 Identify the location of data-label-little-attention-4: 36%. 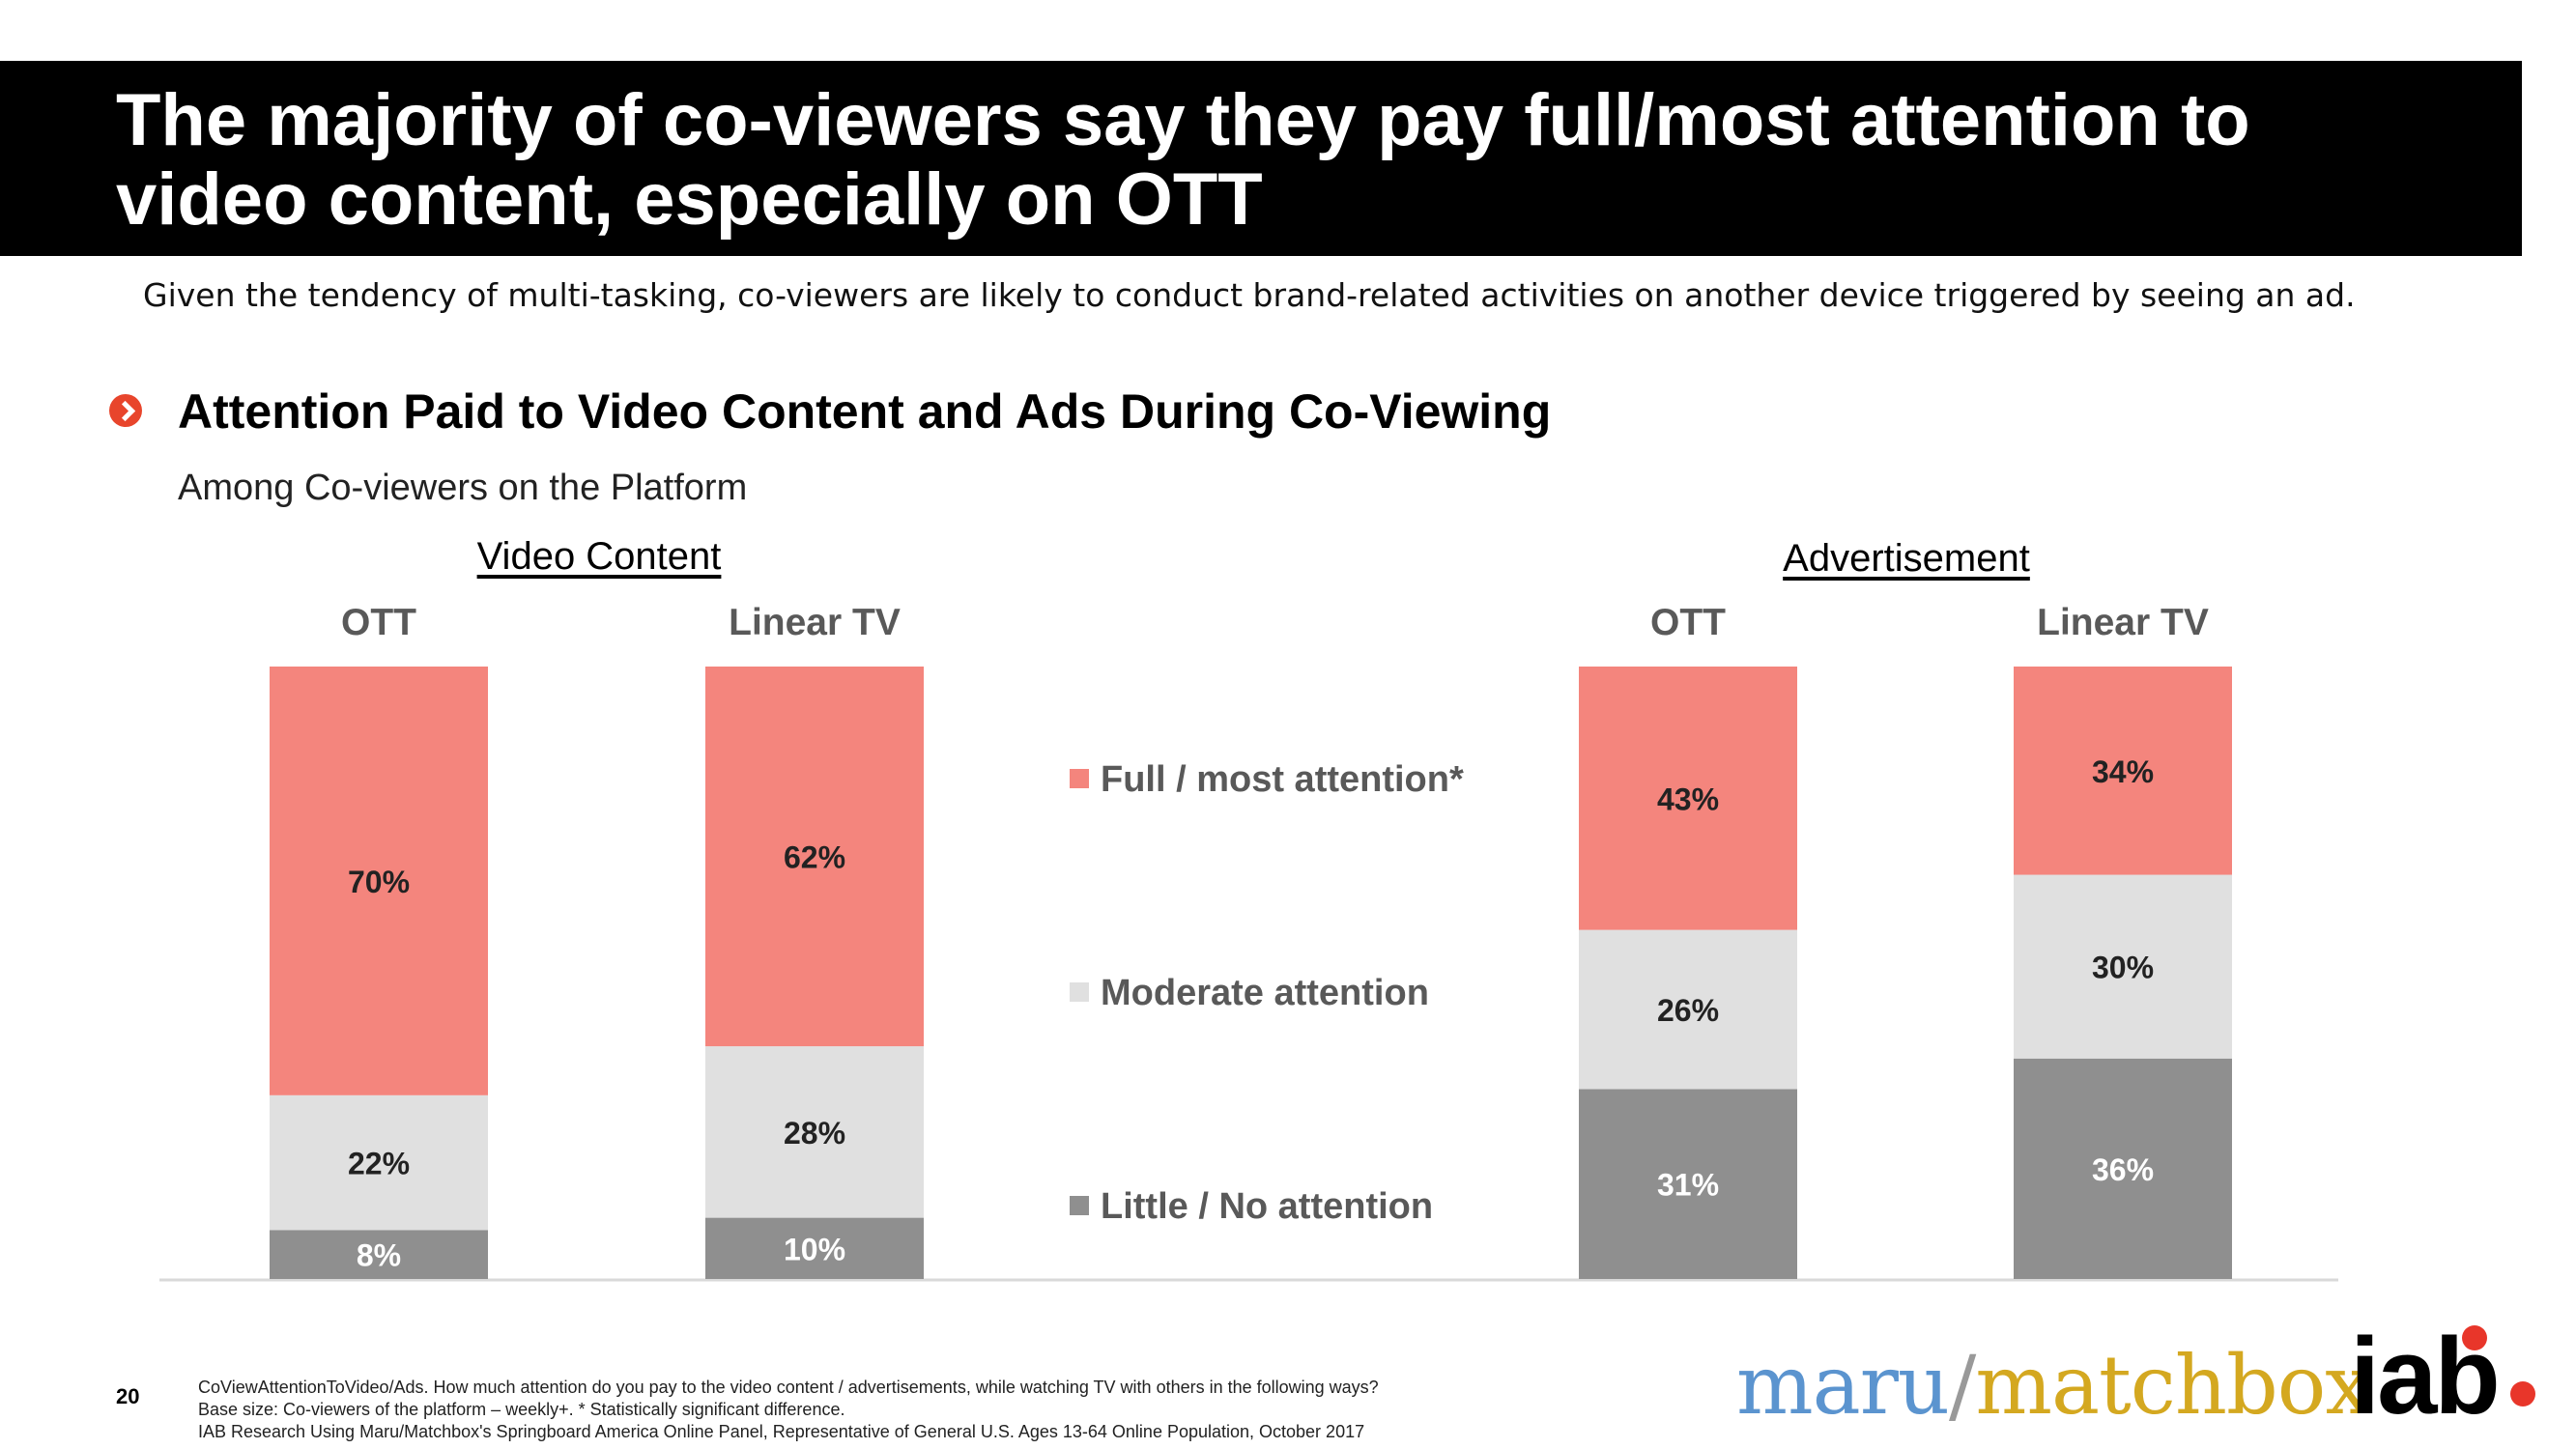
(2123, 1169).